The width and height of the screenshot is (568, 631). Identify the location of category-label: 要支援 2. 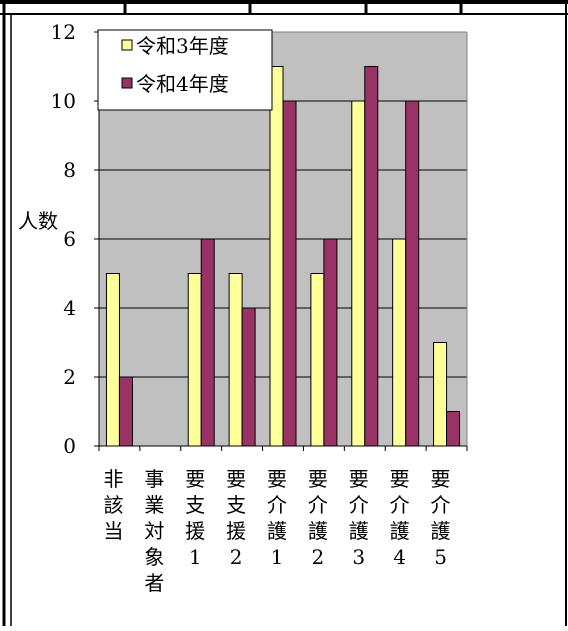
(236, 518).